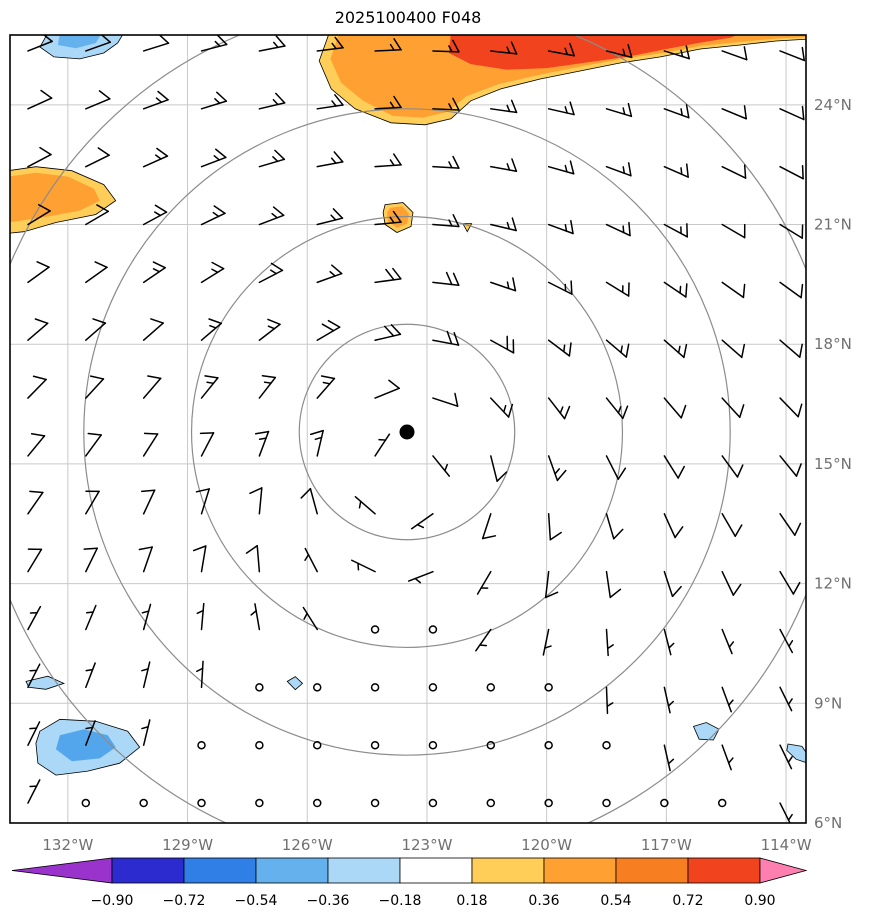  I want to click on lat-tick-label: 21°N, so click(833, 225).